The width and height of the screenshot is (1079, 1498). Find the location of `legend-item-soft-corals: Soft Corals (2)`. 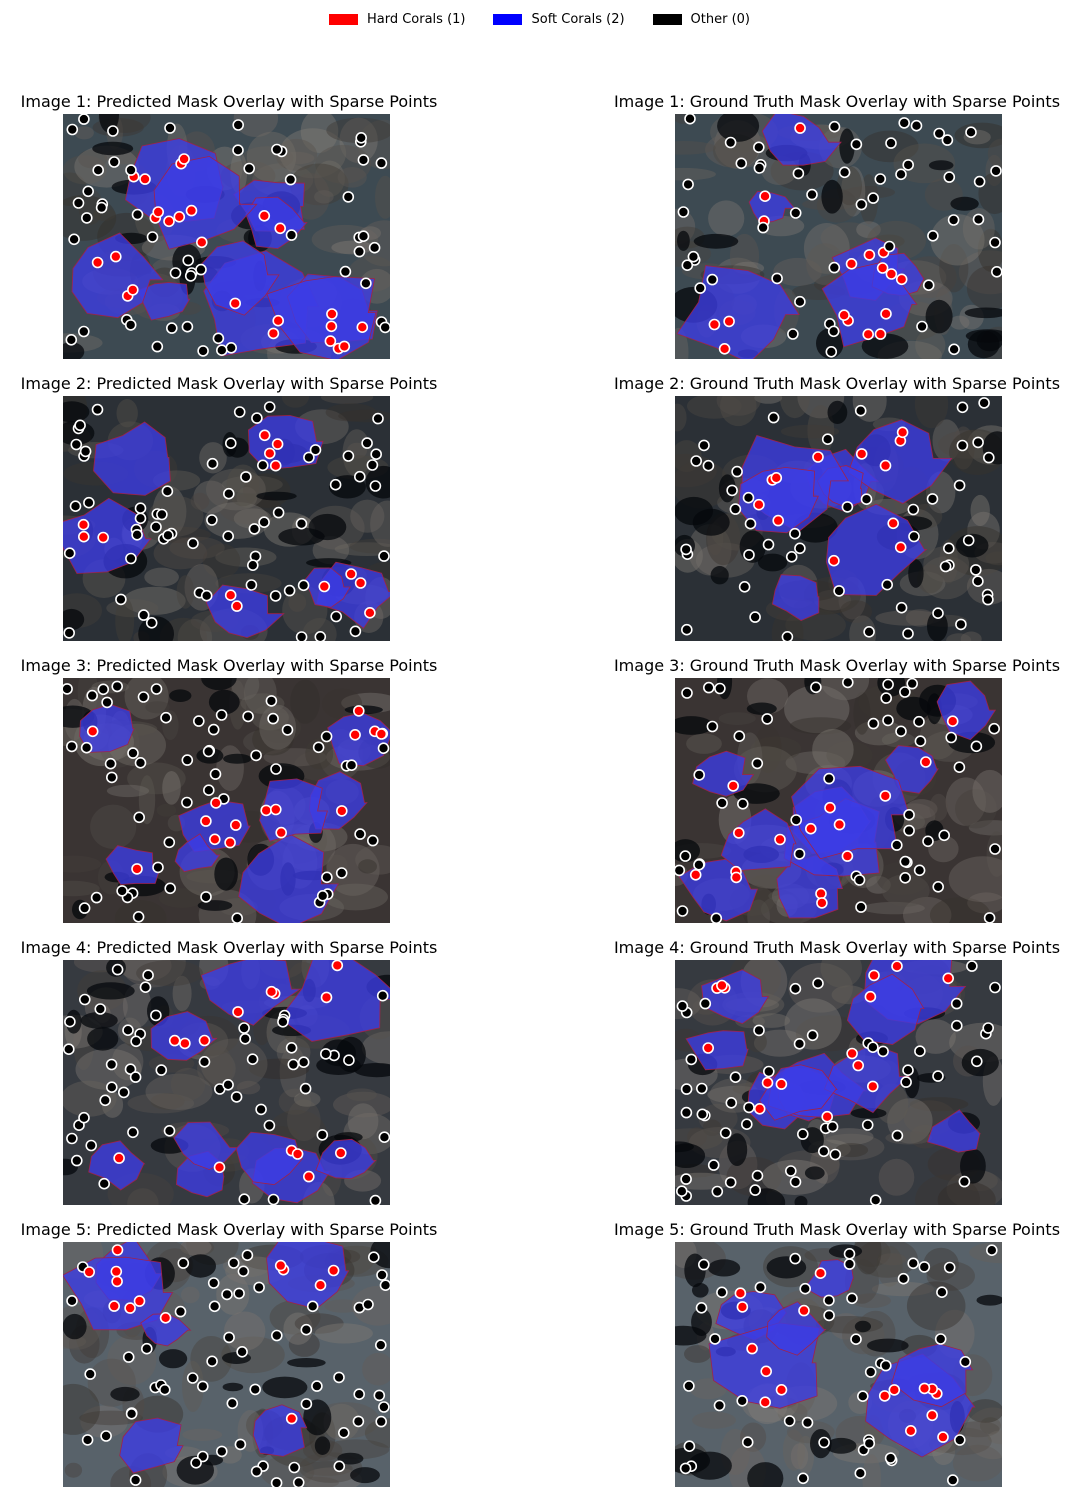

legend-item-soft-corals: Soft Corals (2) is located at coordinates (559, 19).